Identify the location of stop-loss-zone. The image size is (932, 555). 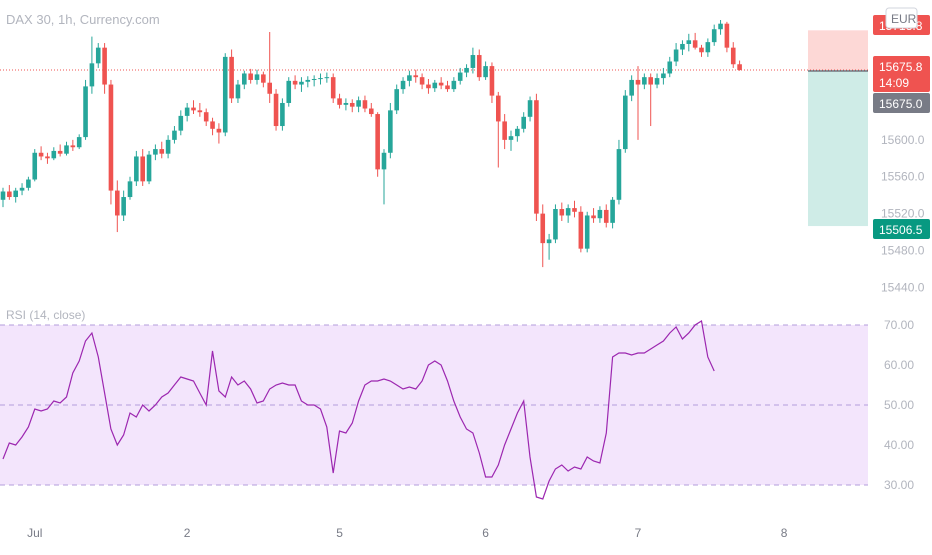
(838, 50).